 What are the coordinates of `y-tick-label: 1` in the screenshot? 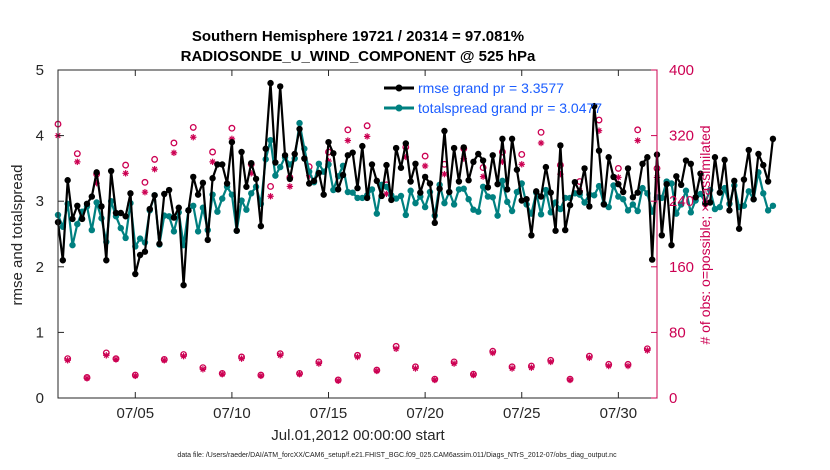 It's located at (40, 332).